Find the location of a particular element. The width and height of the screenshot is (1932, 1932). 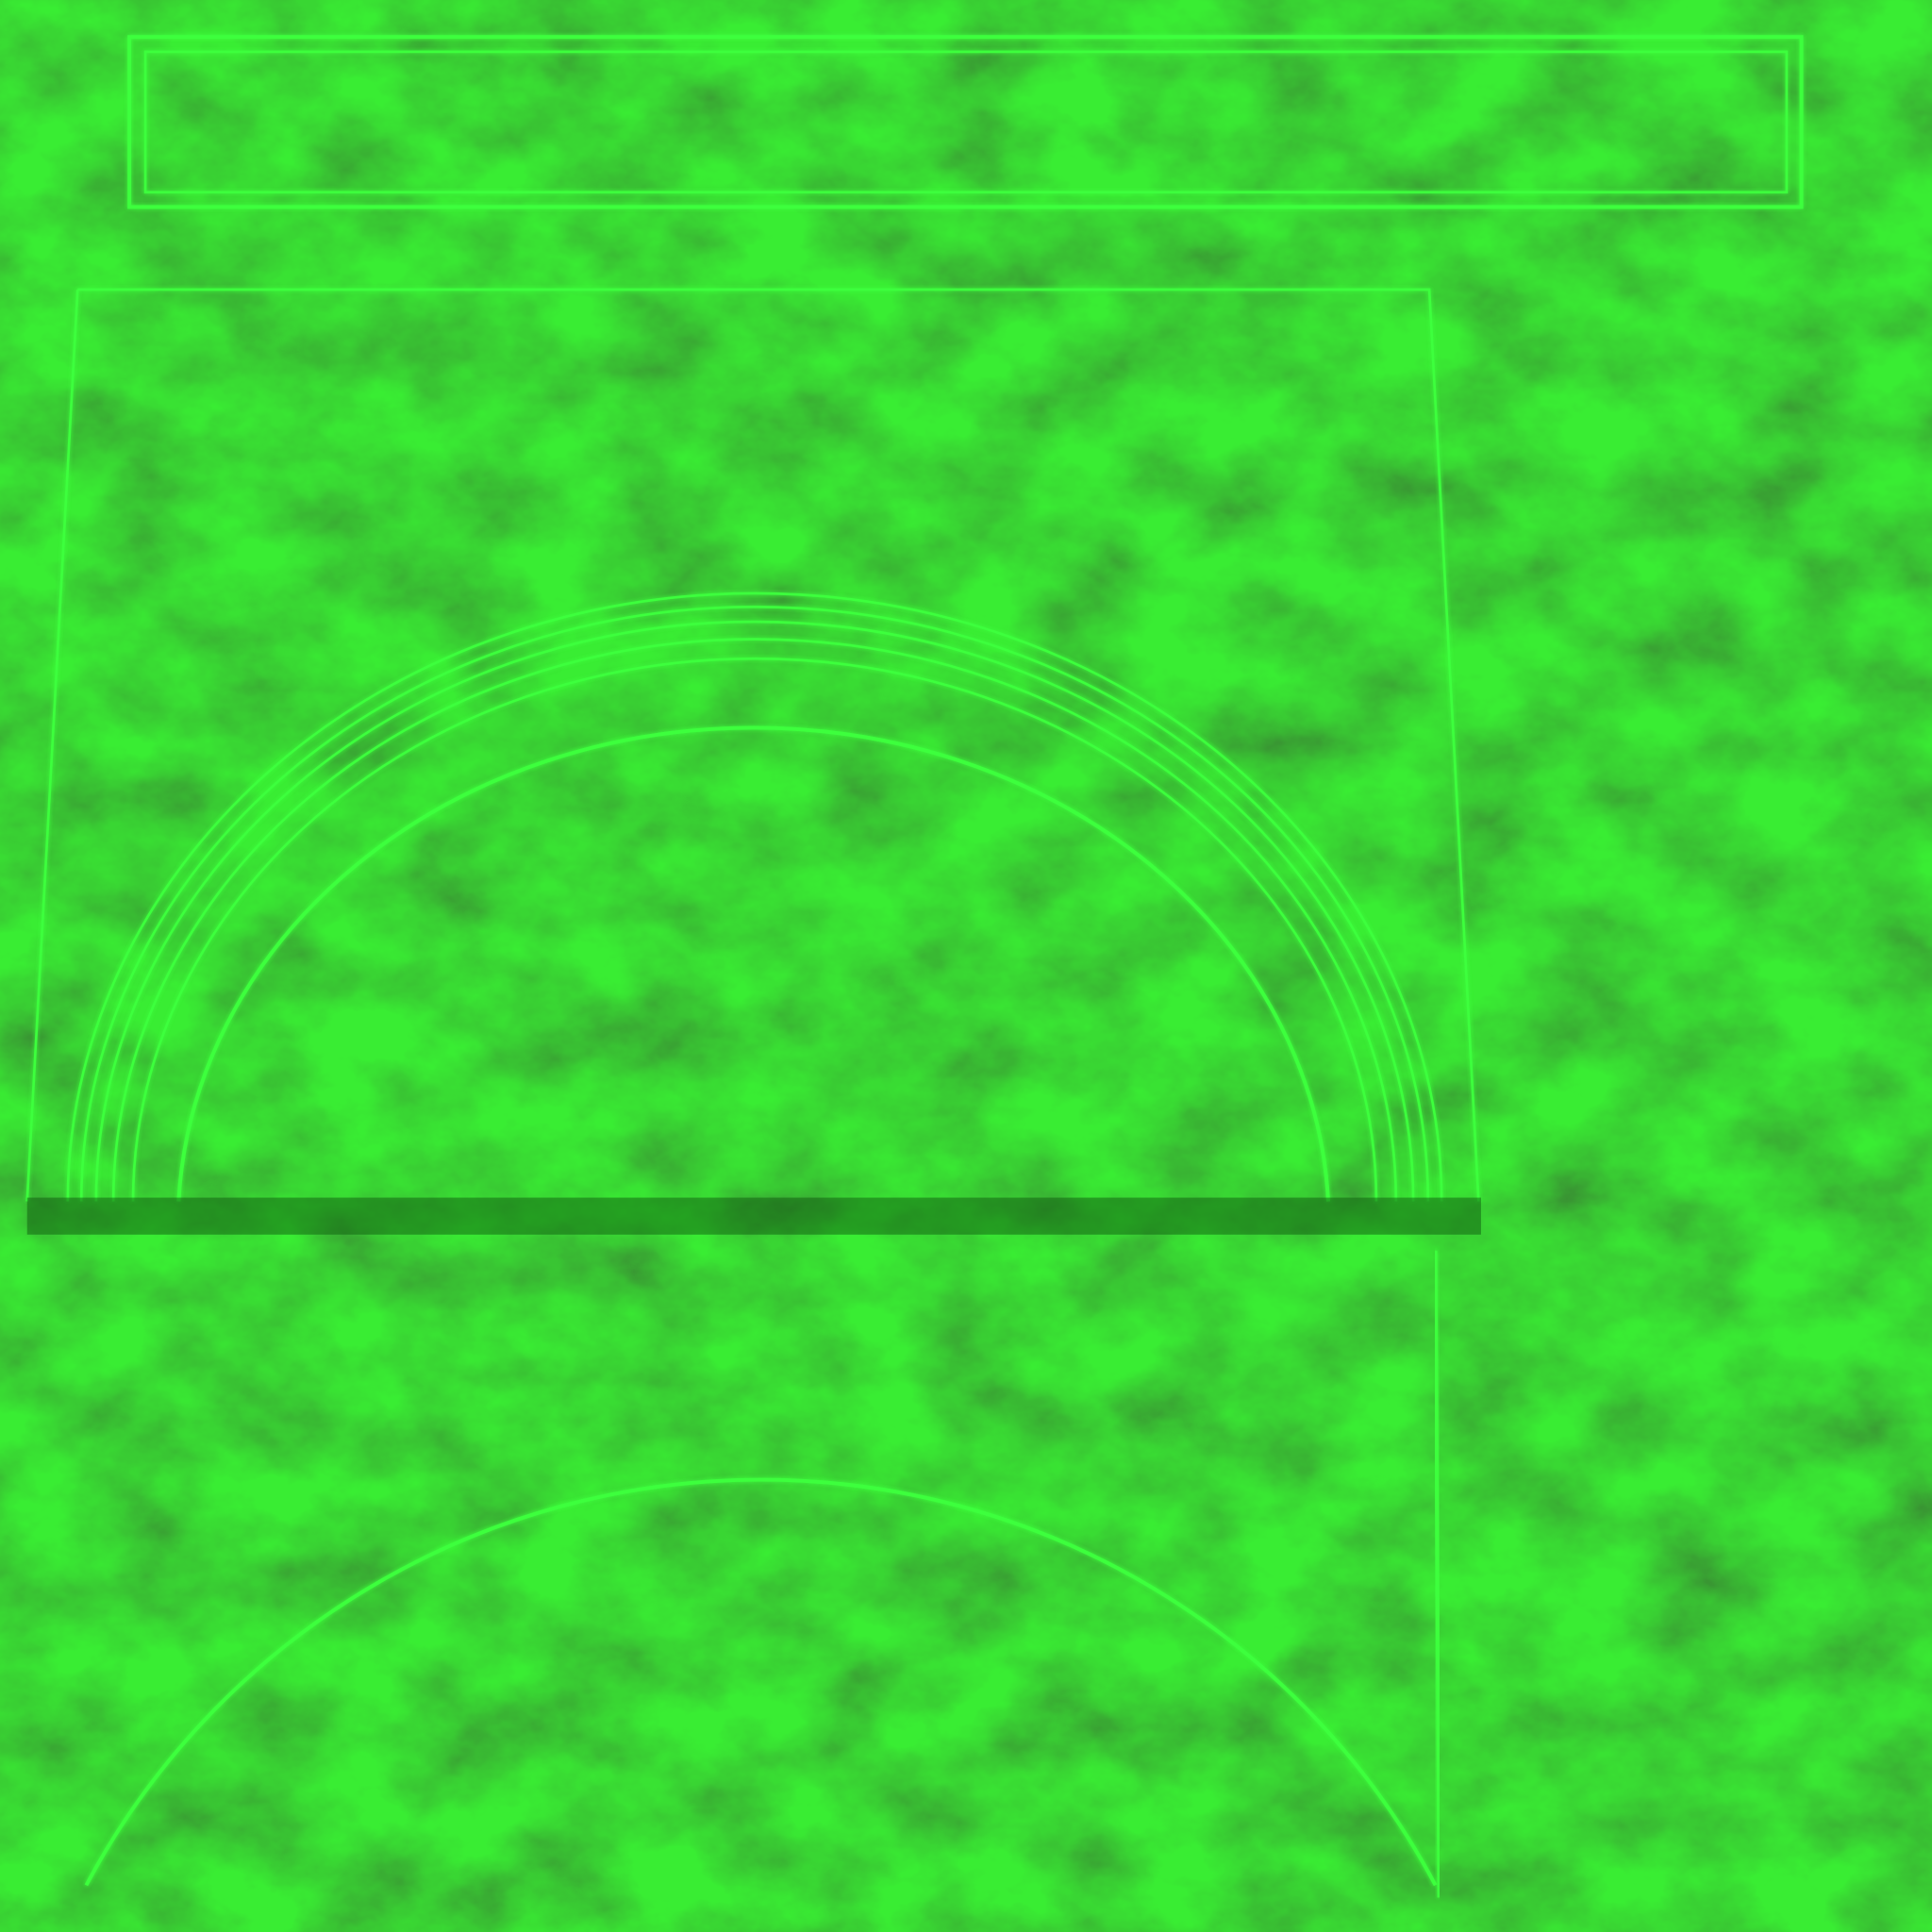

arch-intrados is located at coordinates (753, 964).